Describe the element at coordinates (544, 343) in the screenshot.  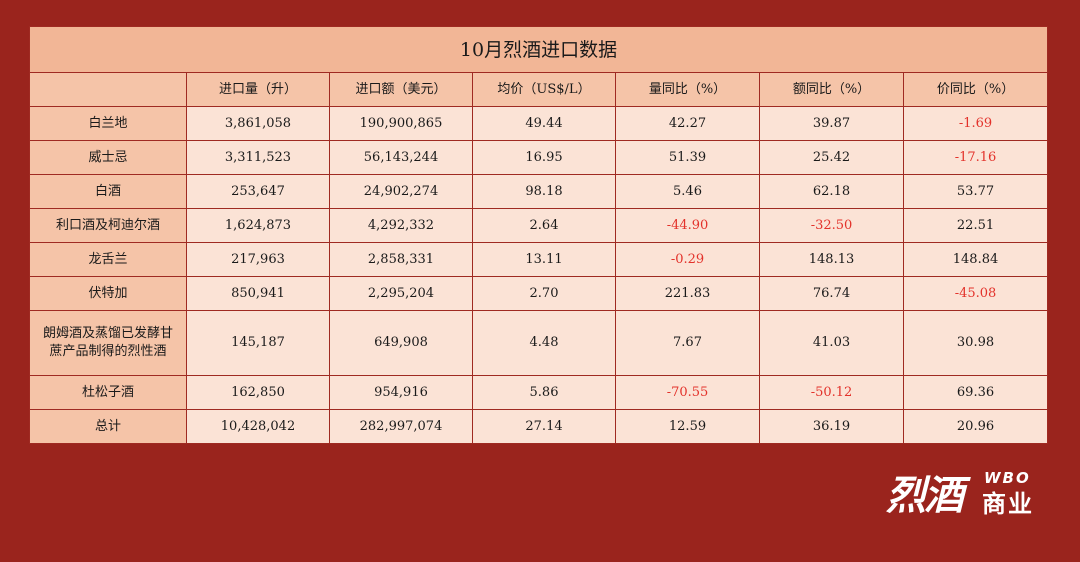
I see `value-cell: 4.48` at that location.